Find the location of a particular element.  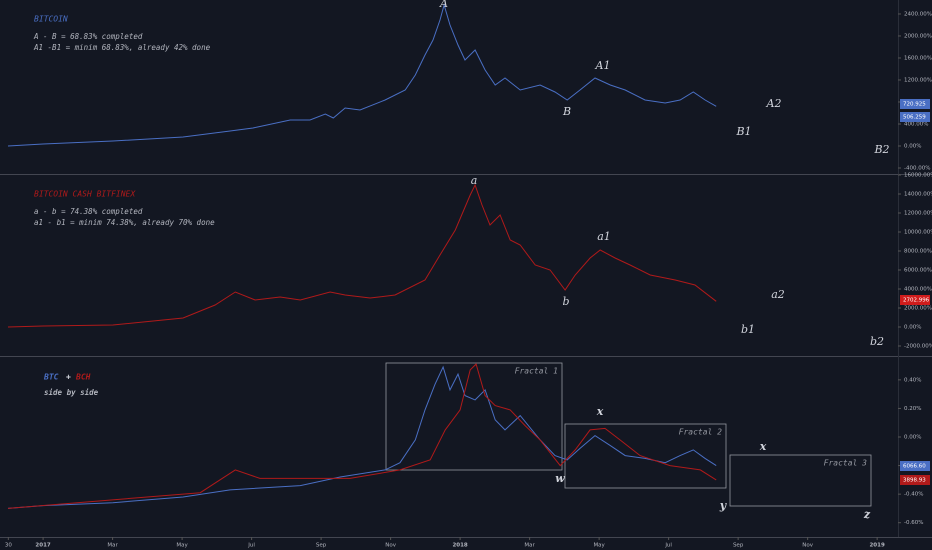

wave-label: b is located at coordinates (565, 301).